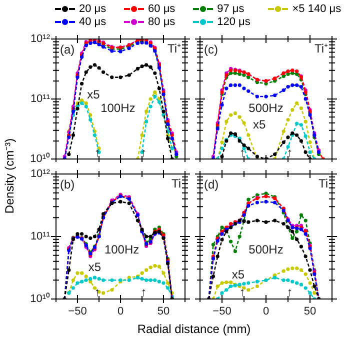  I want to click on legend-label: ×5 140 μs, so click(317, 8).